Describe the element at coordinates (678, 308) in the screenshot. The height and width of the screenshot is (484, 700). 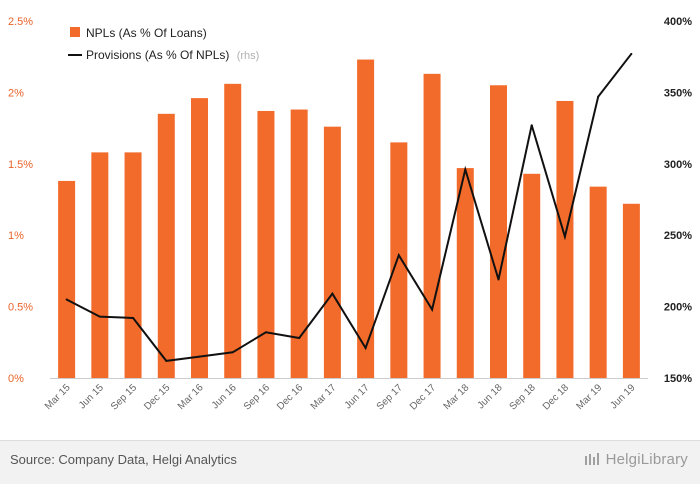
I see `y-right-tick-label: 200%` at that location.